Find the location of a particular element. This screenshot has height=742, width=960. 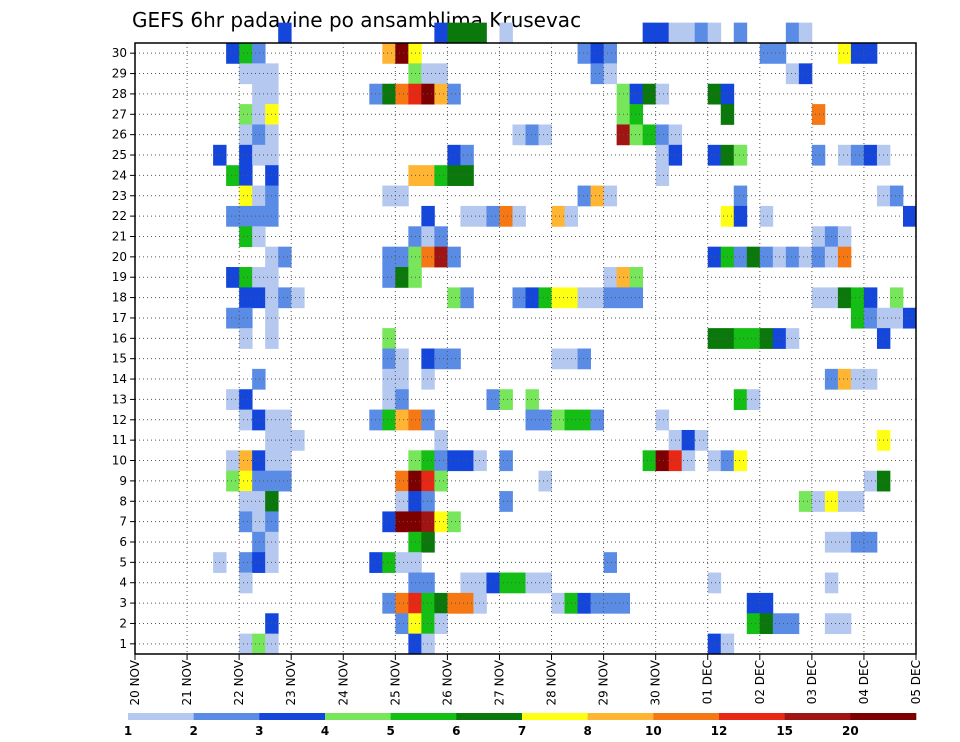

y-tick-label: 4 is located at coordinates (123, 583).